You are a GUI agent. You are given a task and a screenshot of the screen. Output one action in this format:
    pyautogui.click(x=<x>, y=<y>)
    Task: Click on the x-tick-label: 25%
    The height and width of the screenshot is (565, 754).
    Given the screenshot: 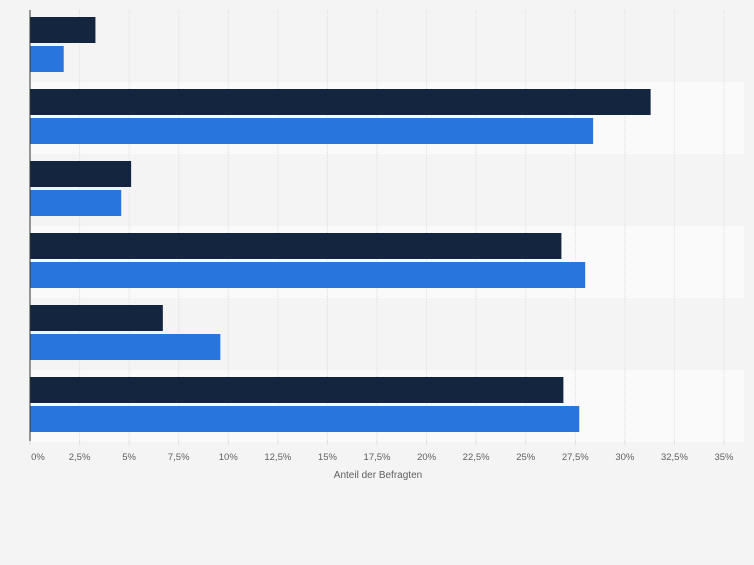 What is the action you would take?
    pyautogui.click(x=526, y=457)
    